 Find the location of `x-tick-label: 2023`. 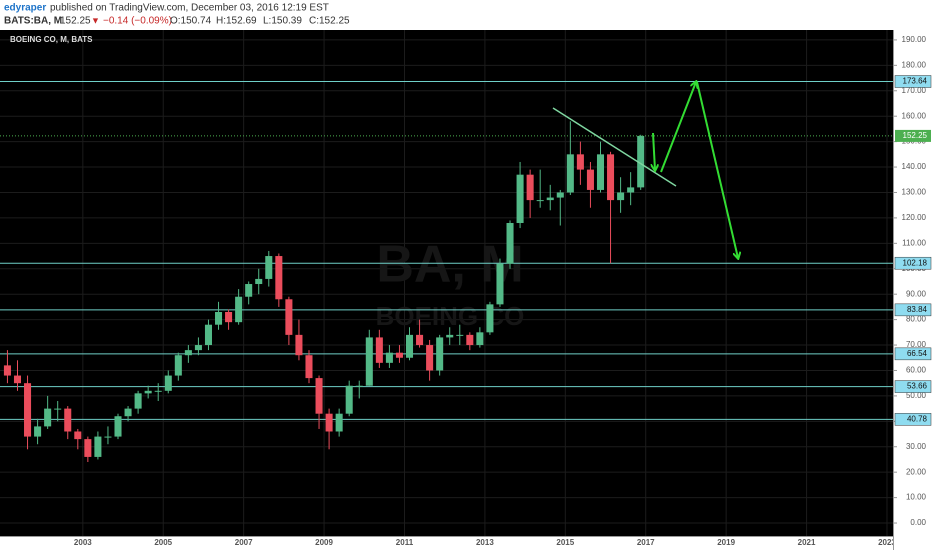

x-tick-label: 2023 is located at coordinates (887, 542).